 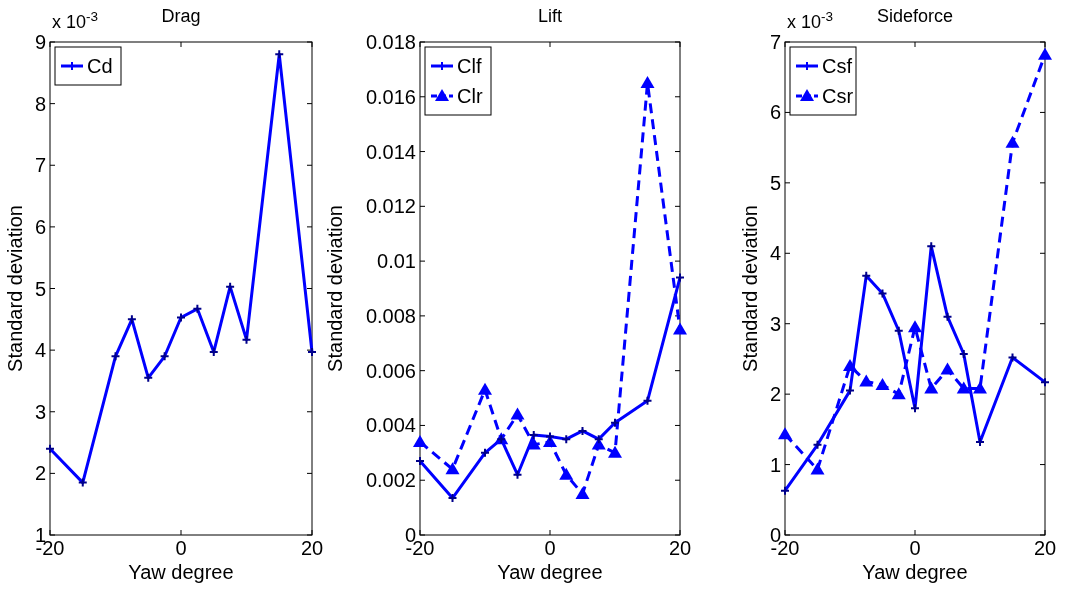 I want to click on y-tick-label: 0.016, so click(x=390, y=96).